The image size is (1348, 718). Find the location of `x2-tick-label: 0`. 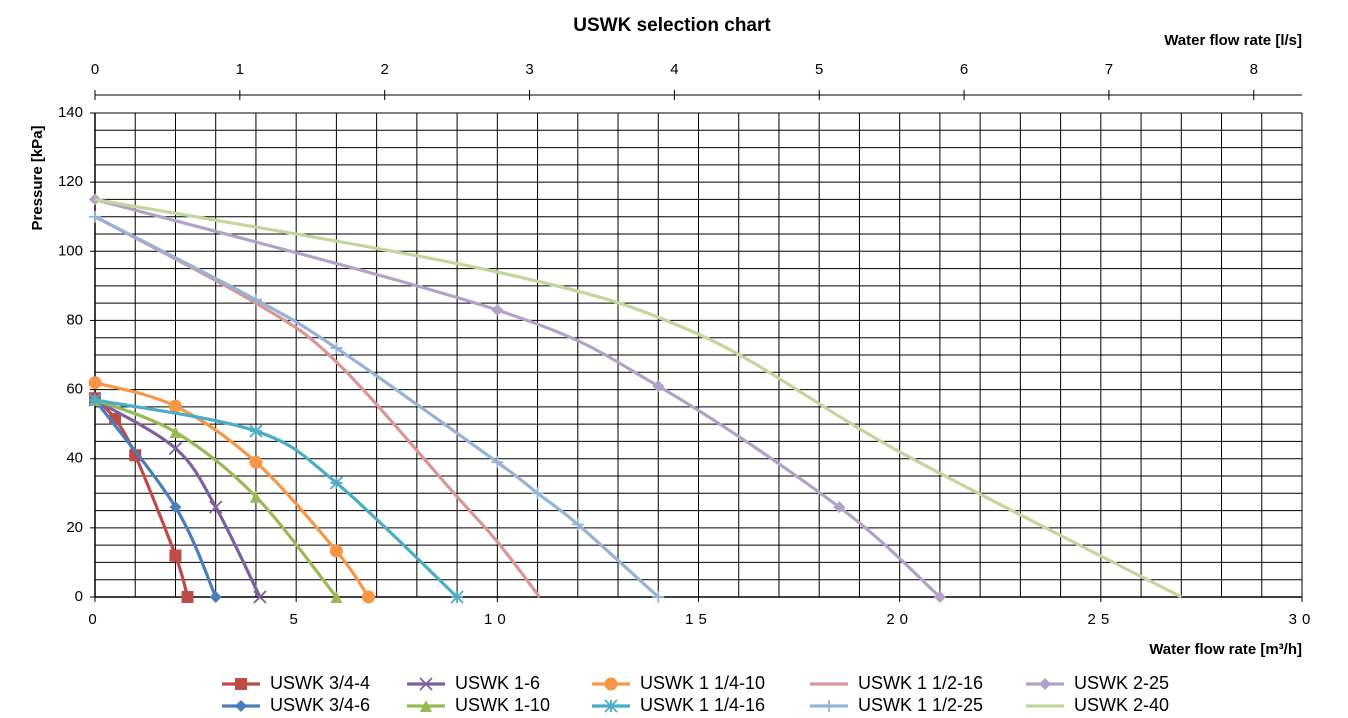

x2-tick-label: 0 is located at coordinates (95, 69).